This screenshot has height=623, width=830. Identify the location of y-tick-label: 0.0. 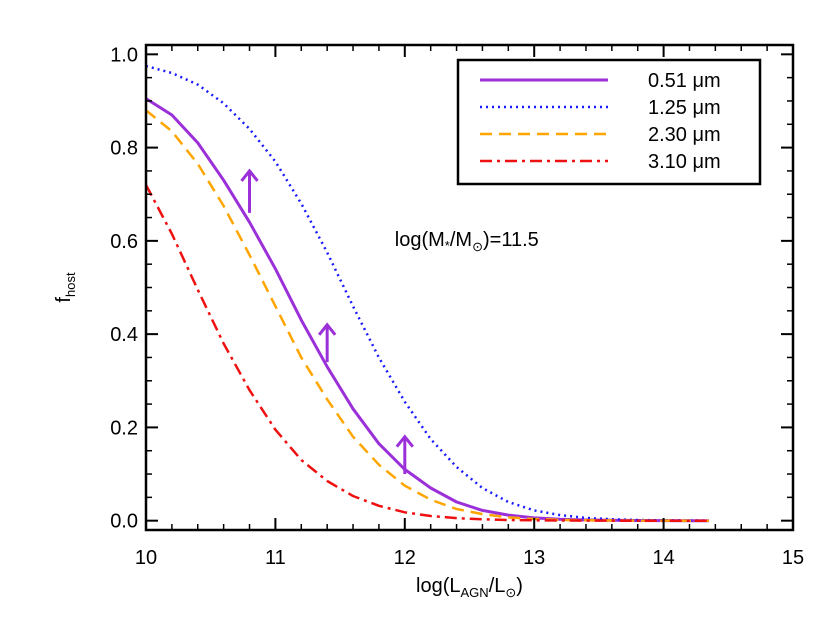
(124, 522).